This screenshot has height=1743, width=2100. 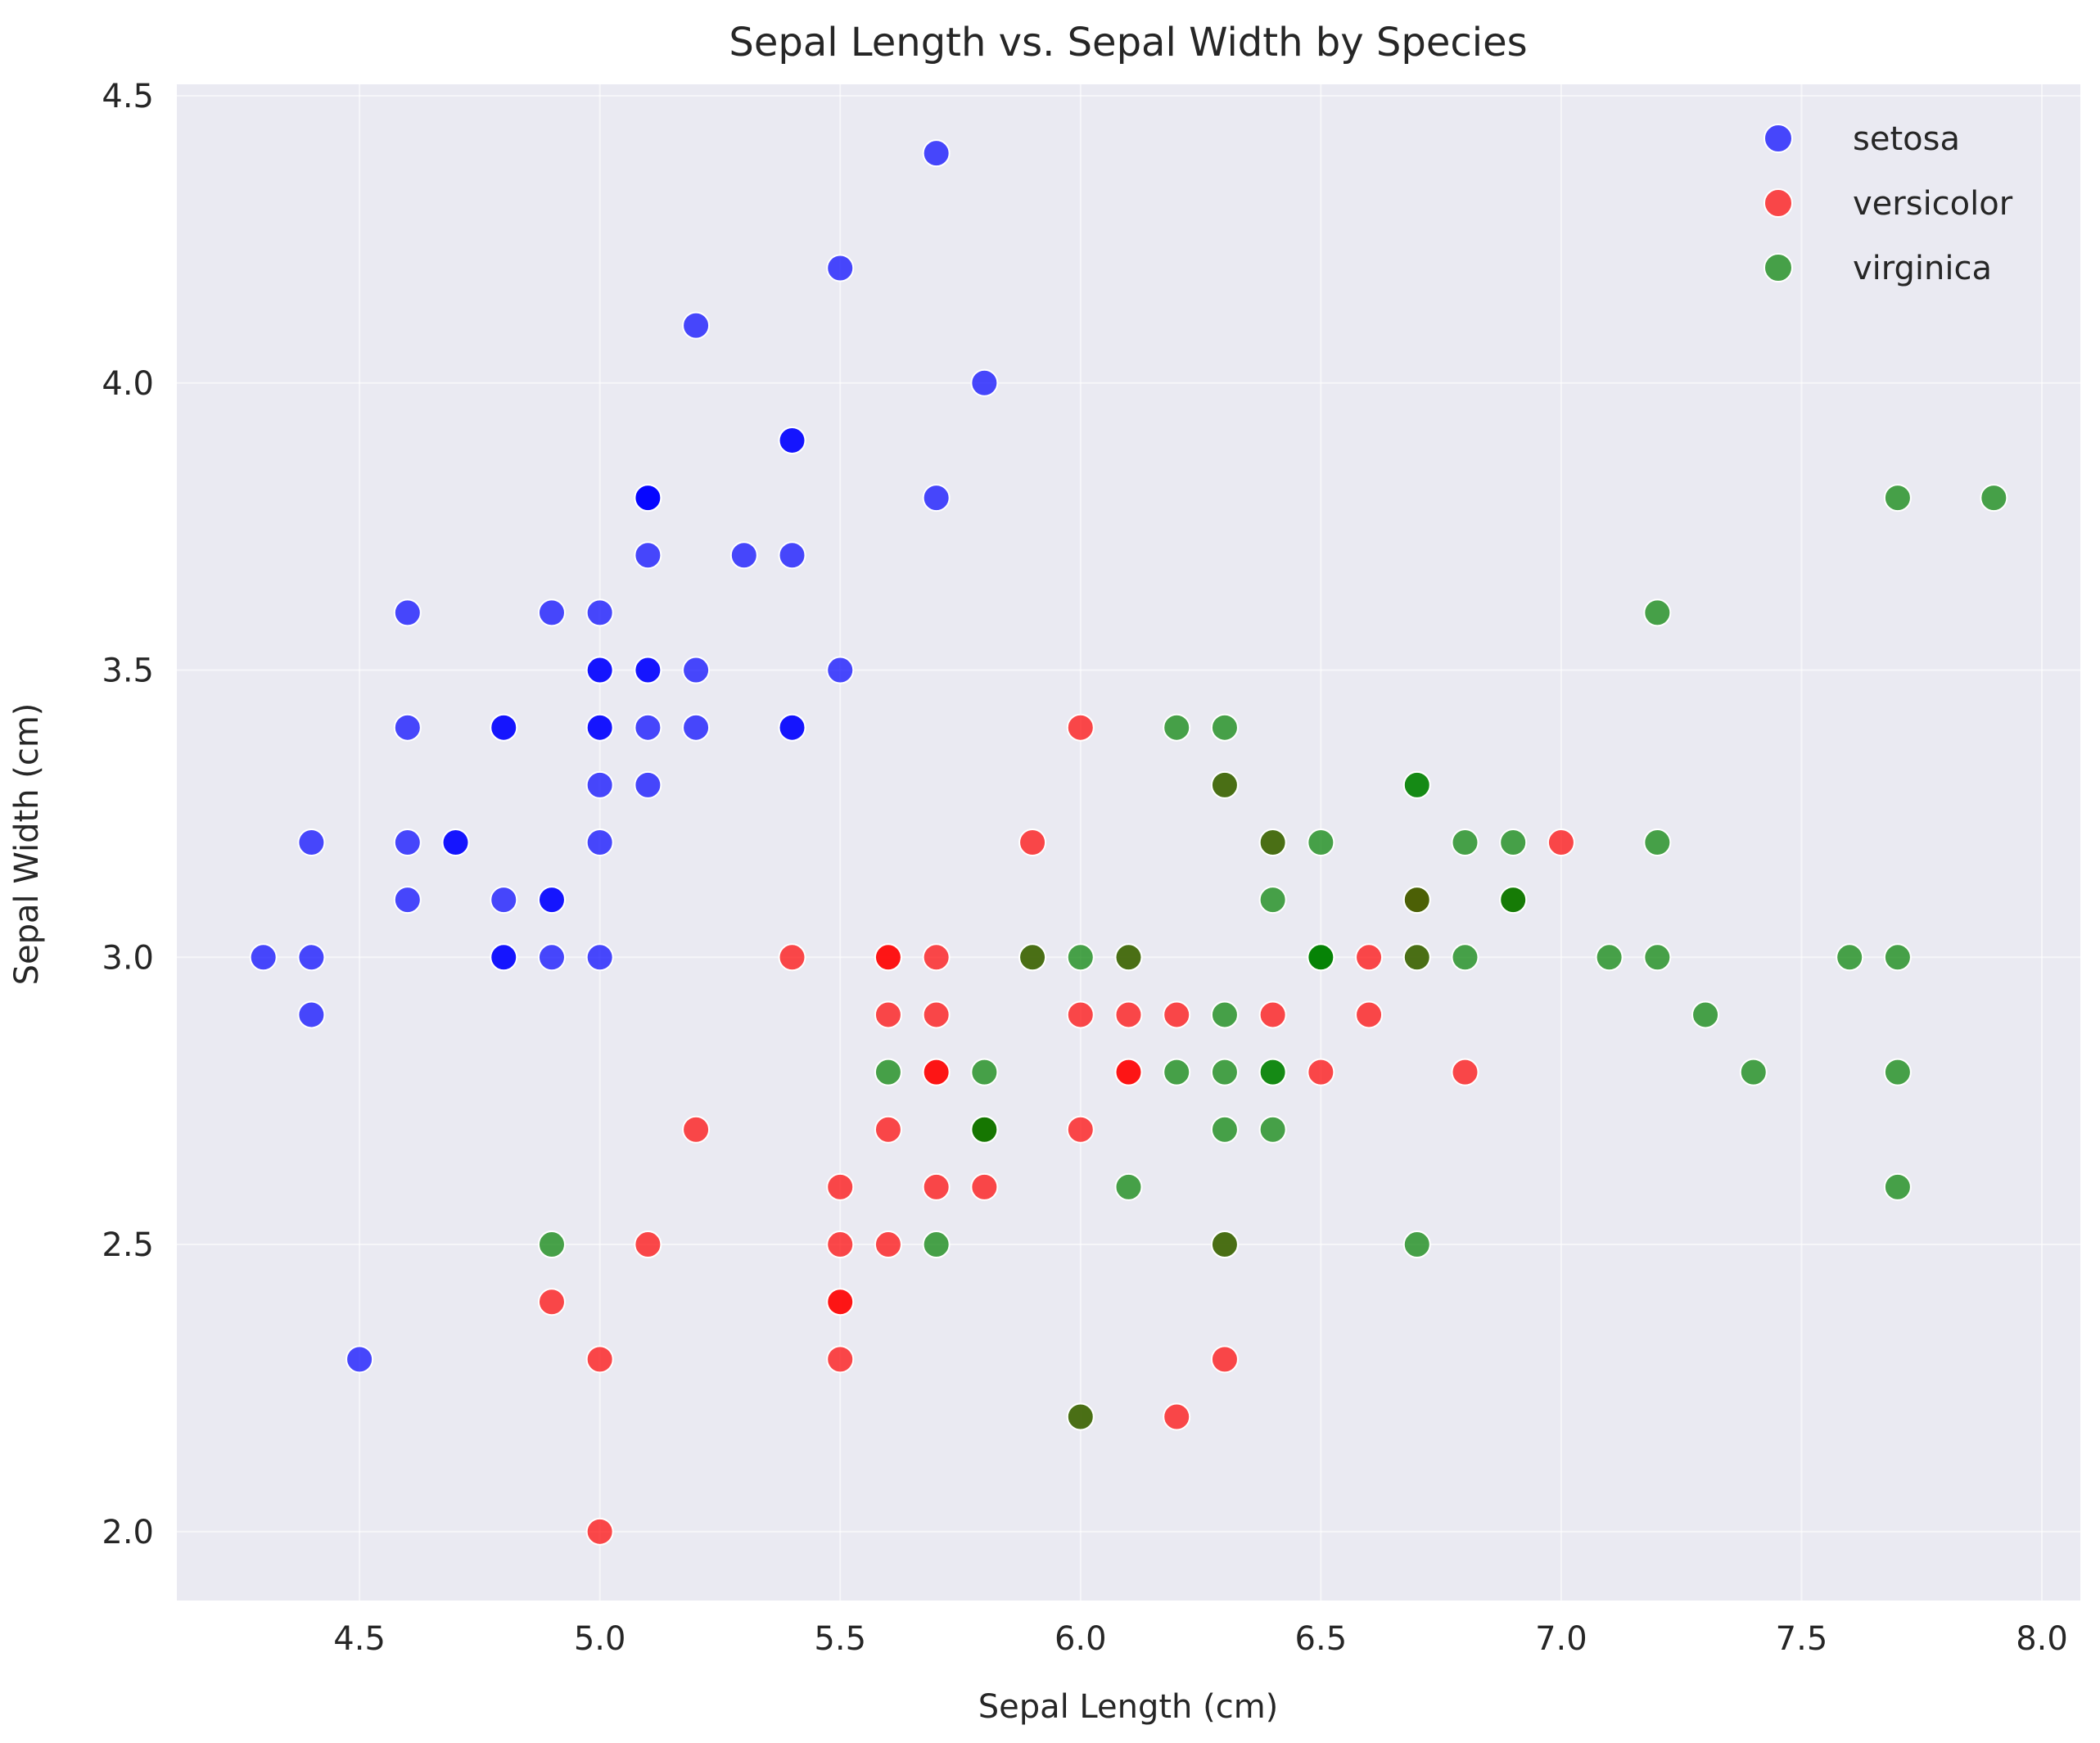 I want to click on legend-item-versicolor: versicolor, so click(x=1889, y=204).